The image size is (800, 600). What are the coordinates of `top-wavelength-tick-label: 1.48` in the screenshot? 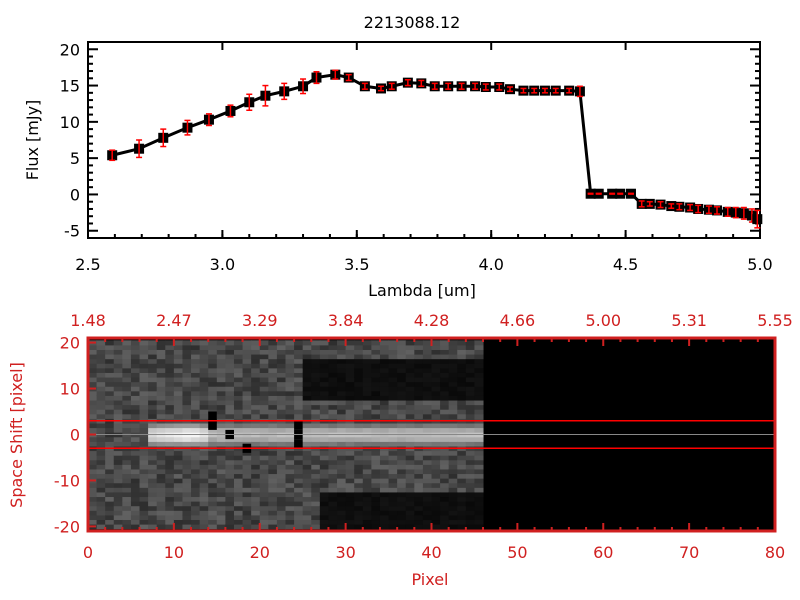 It's located at (88, 320).